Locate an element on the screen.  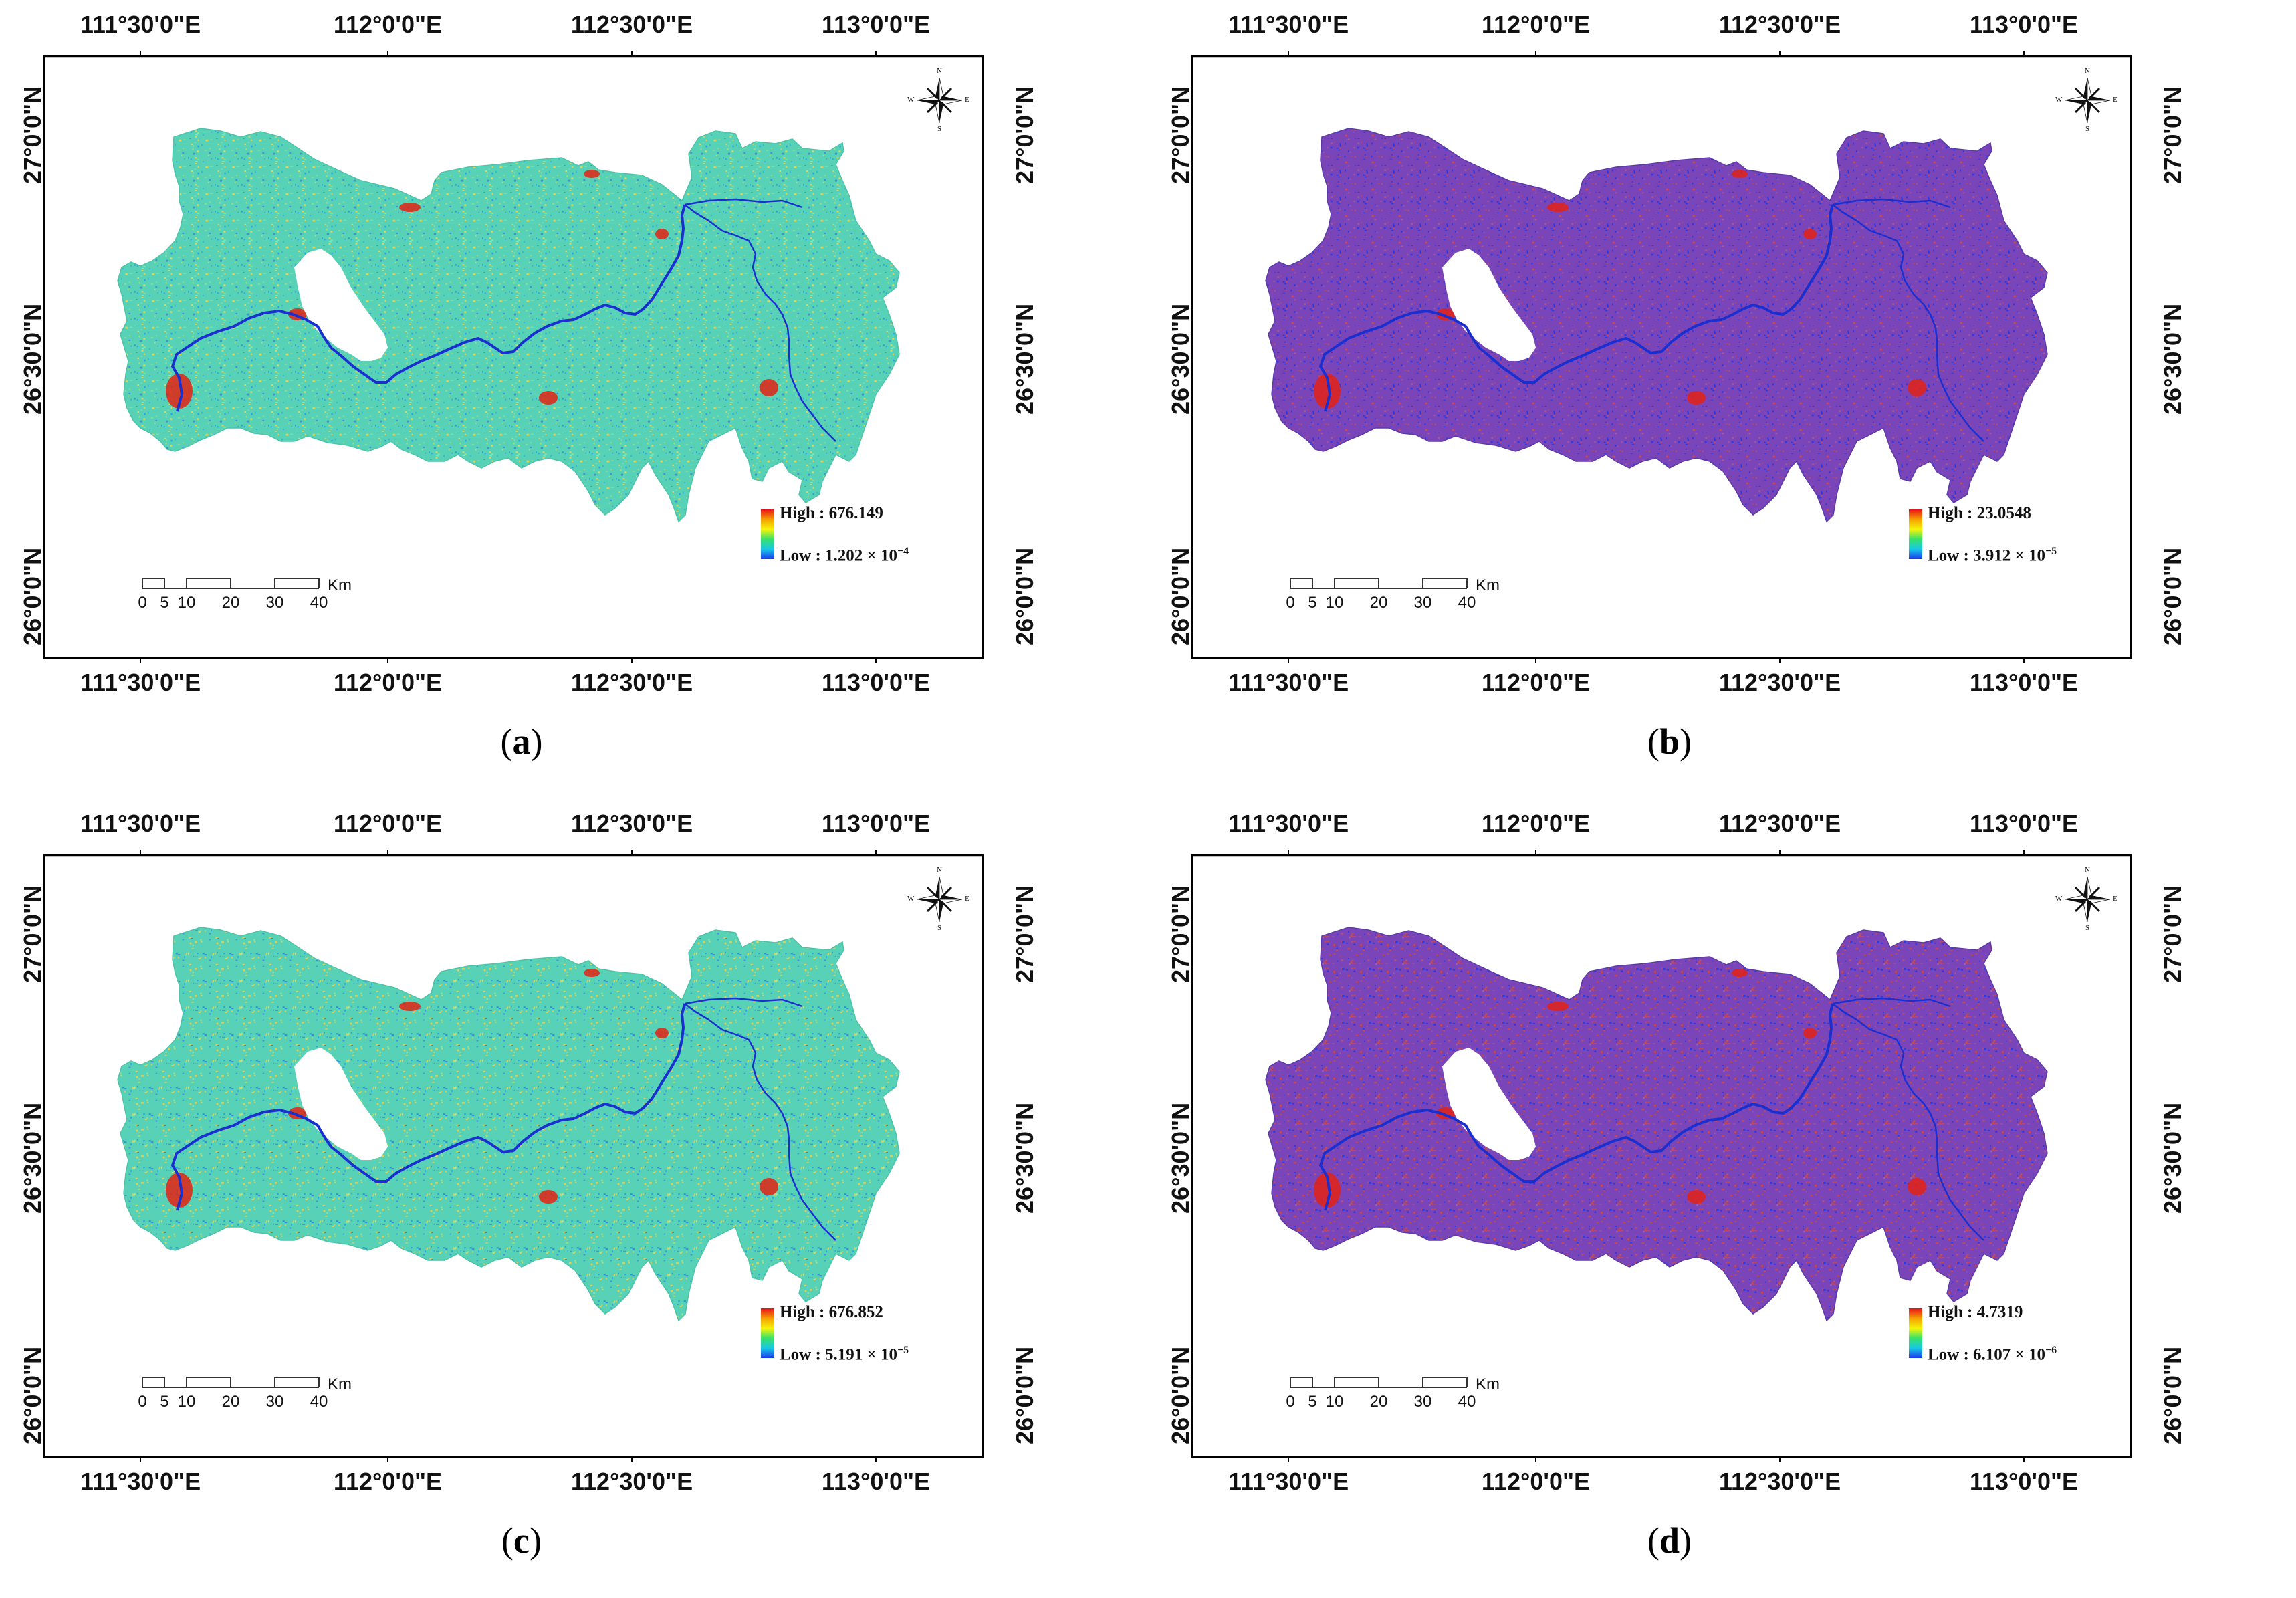
compass-e: E is located at coordinates (2115, 899).